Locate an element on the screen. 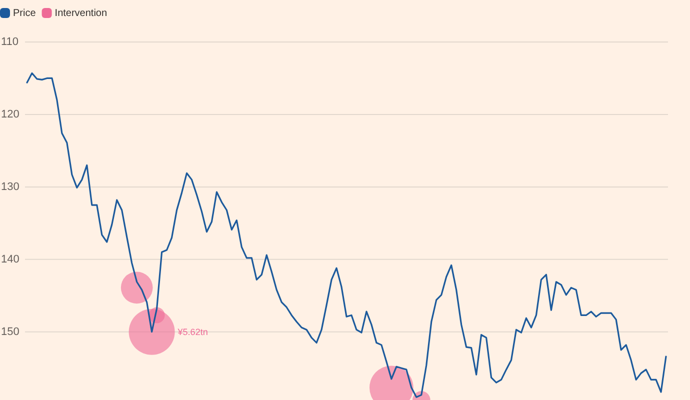 Image resolution: width=690 pixels, height=400 pixels. y-tick-label: 150 is located at coordinates (10, 332).